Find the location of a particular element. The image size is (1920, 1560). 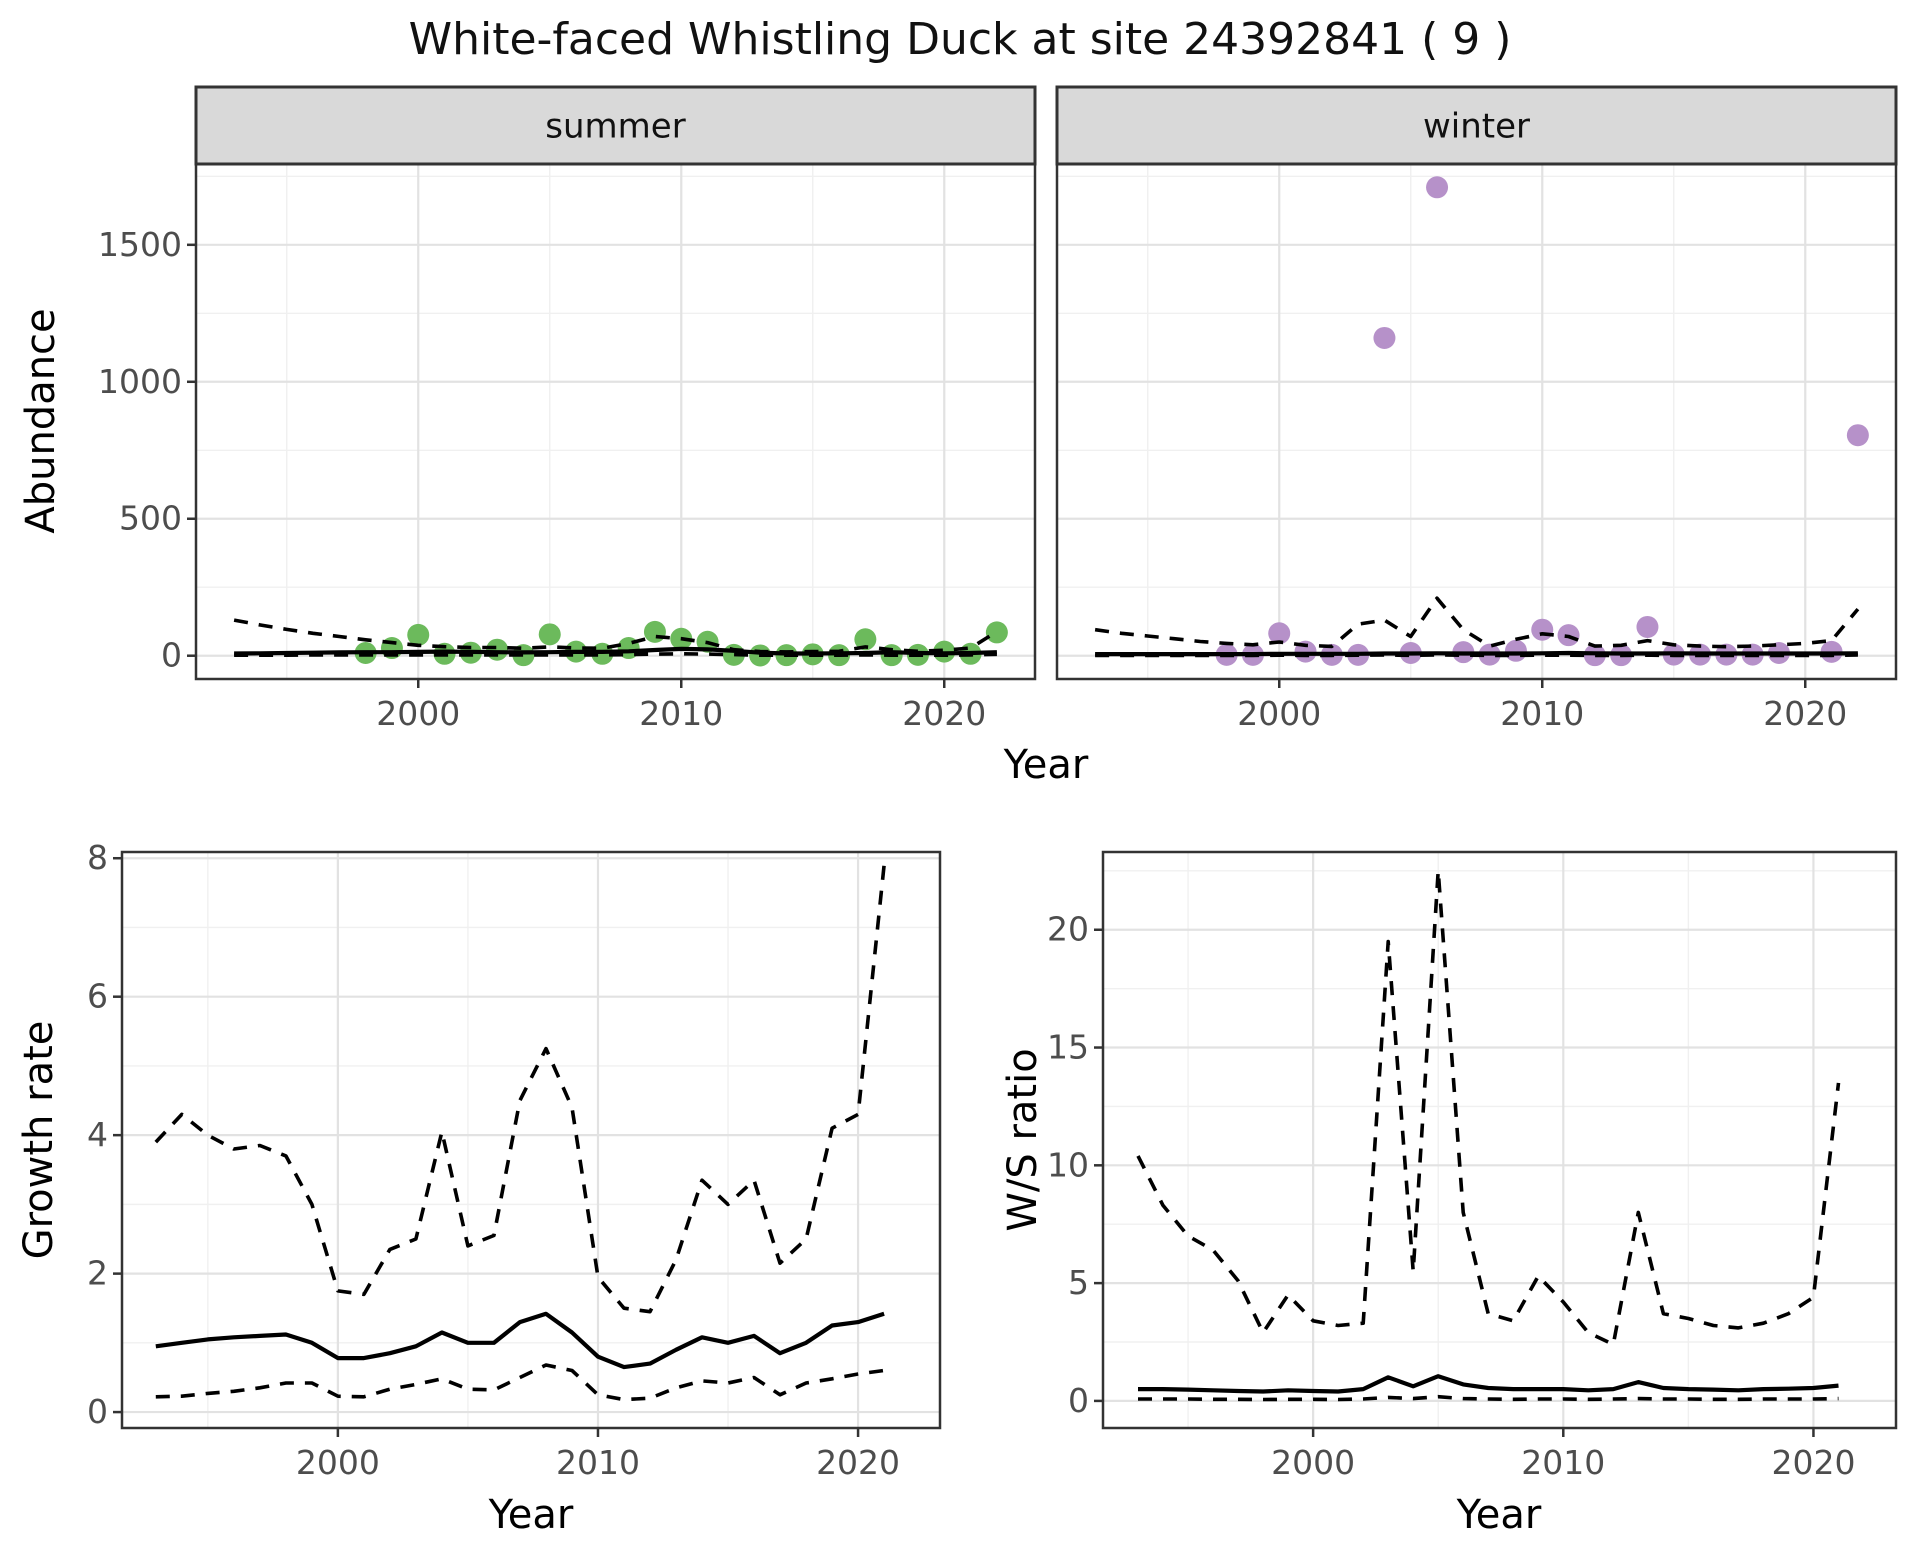

winter-upper_ci-line is located at coordinates (1477, 622).